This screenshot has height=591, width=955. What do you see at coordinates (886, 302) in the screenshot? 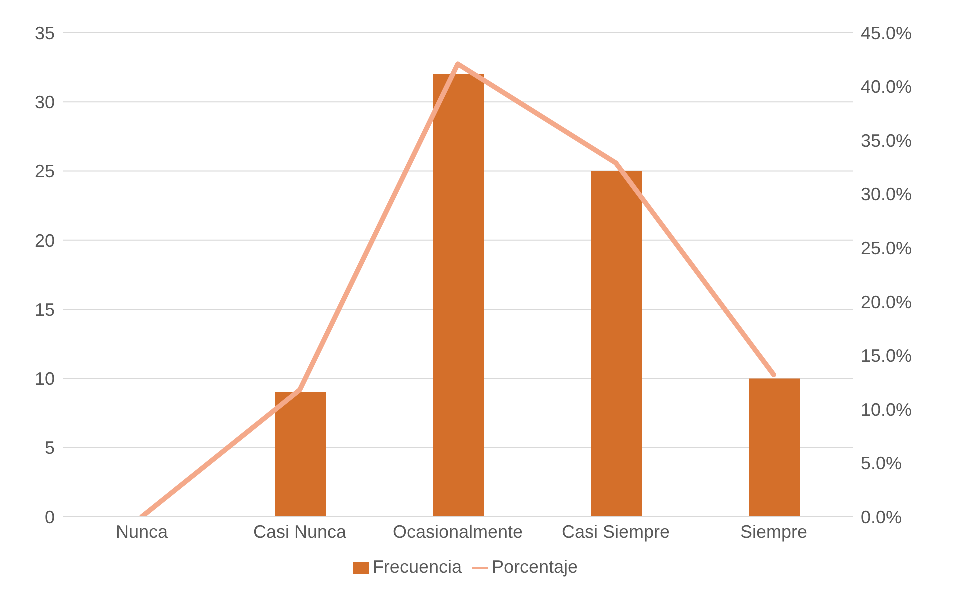
I see `y2-tick-label: 20.0%` at bounding box center [886, 302].